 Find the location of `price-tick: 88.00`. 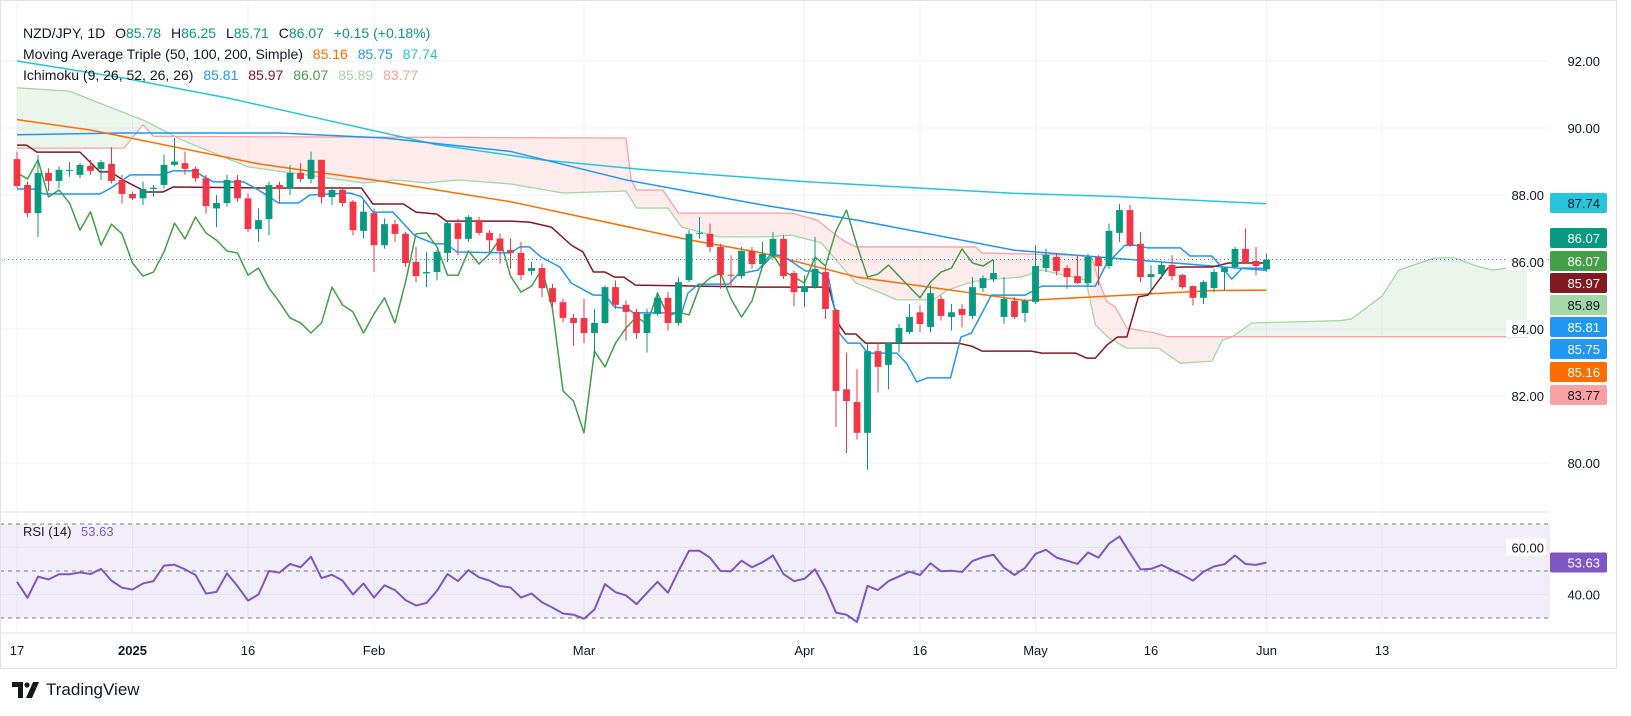

price-tick: 88.00 is located at coordinates (1526, 194).